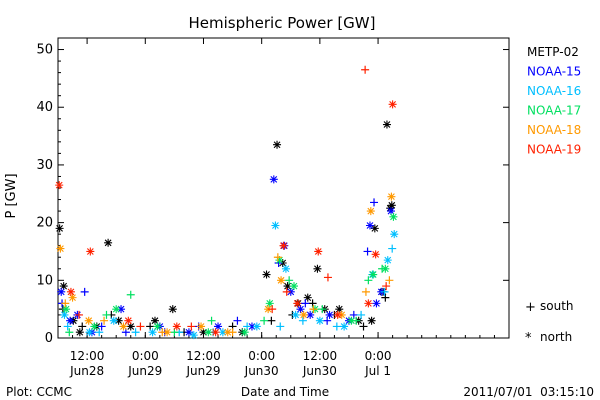  I want to click on legend-symbol-label: south, so click(557, 306).